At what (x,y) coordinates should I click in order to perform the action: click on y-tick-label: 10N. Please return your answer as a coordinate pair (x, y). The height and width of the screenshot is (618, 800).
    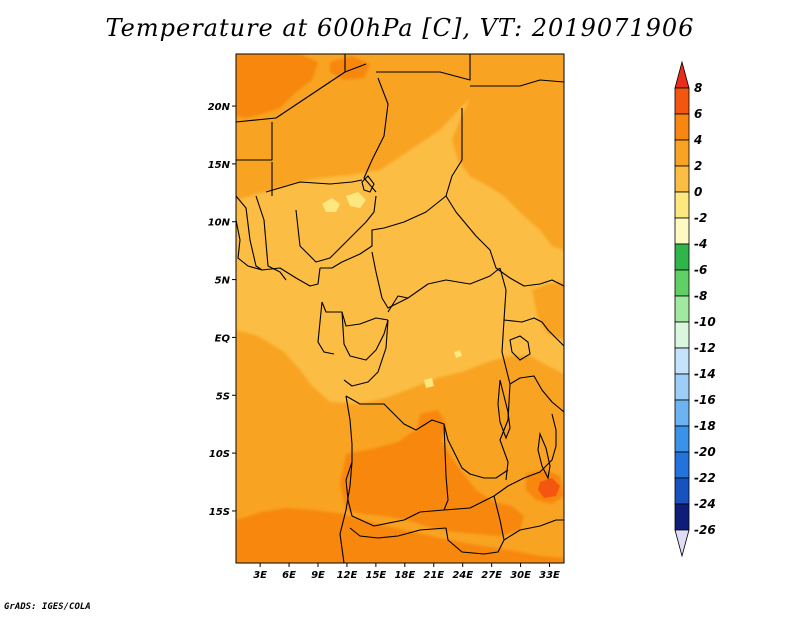
    Looking at the image, I should click on (219, 223).